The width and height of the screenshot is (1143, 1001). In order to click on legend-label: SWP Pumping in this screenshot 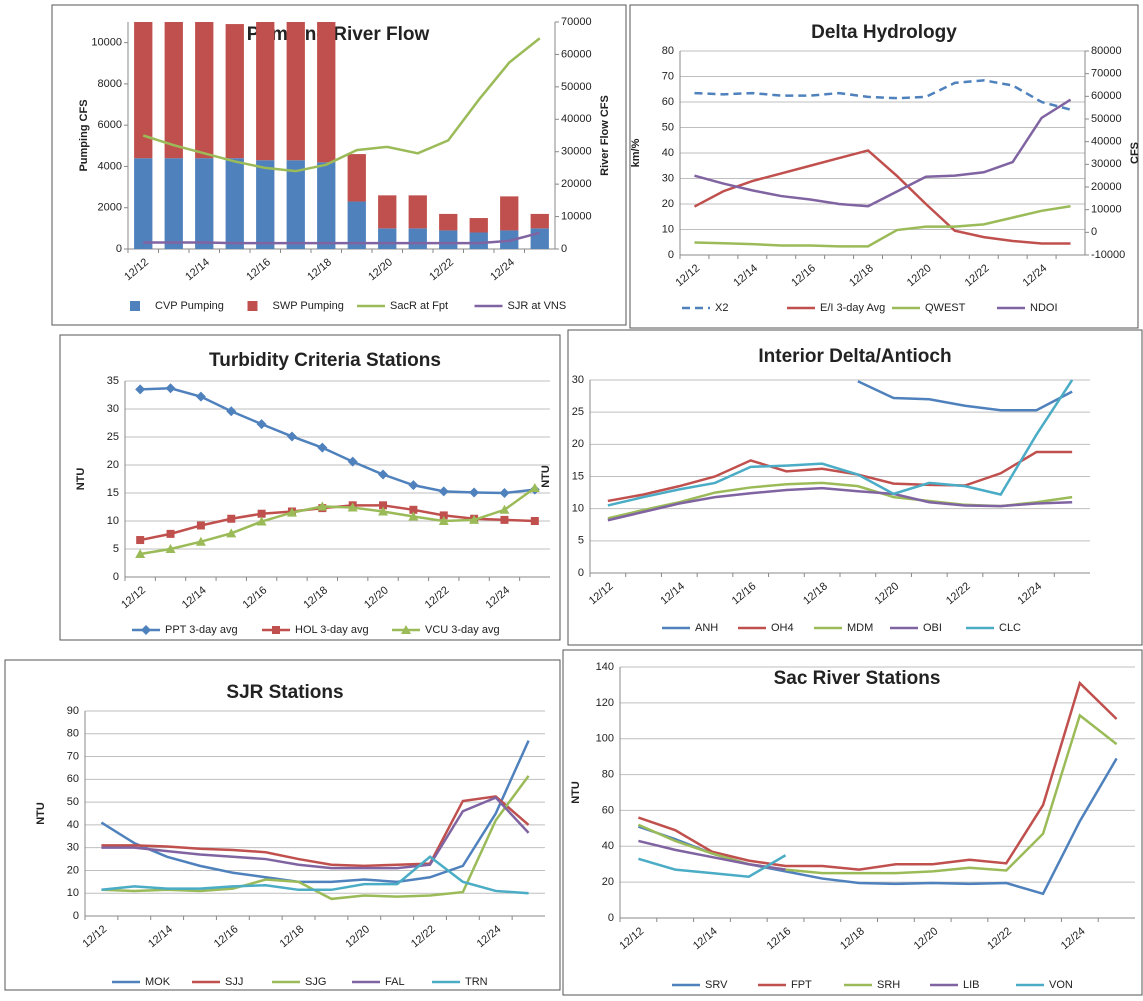, I will do `click(308, 306)`.